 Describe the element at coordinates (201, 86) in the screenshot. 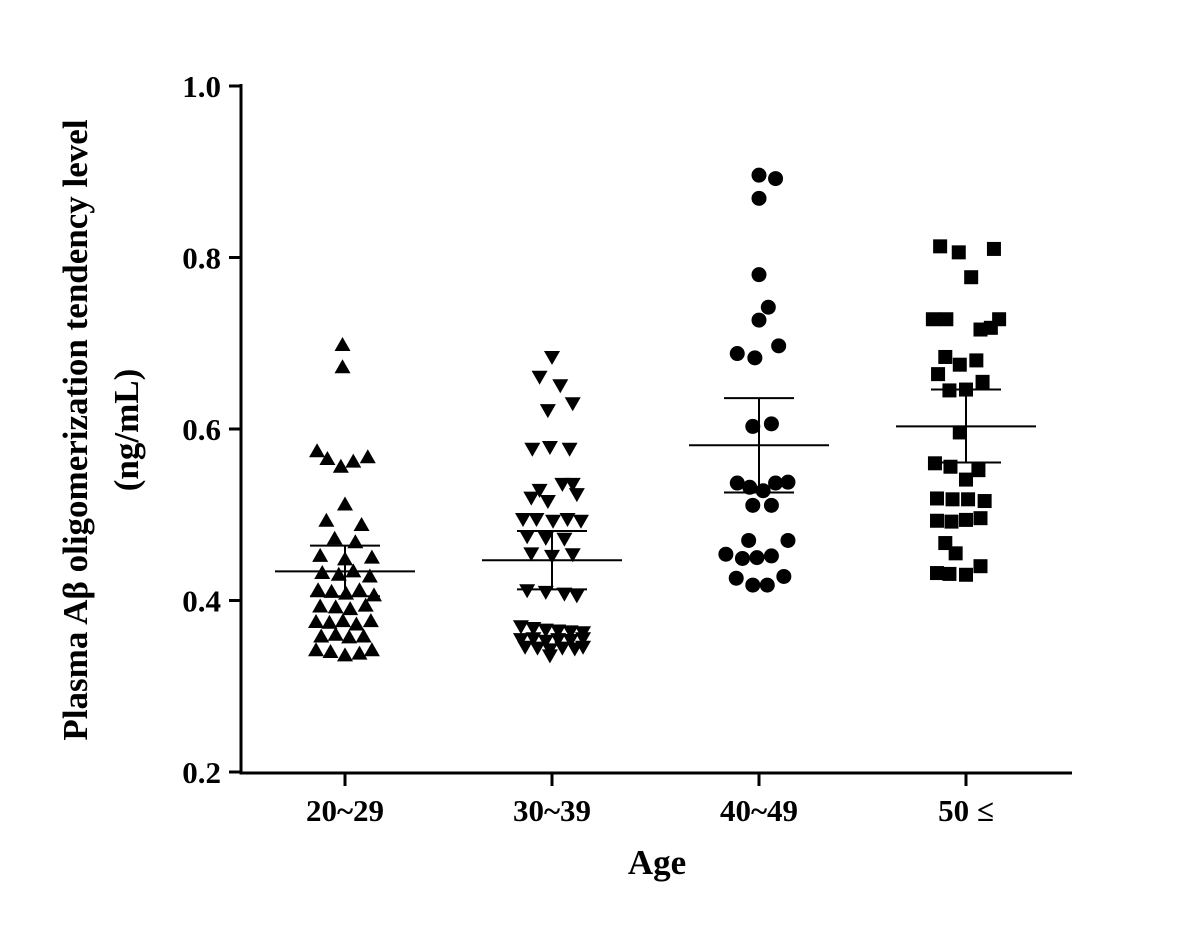

I see `y-tick-label: 1.0` at that location.